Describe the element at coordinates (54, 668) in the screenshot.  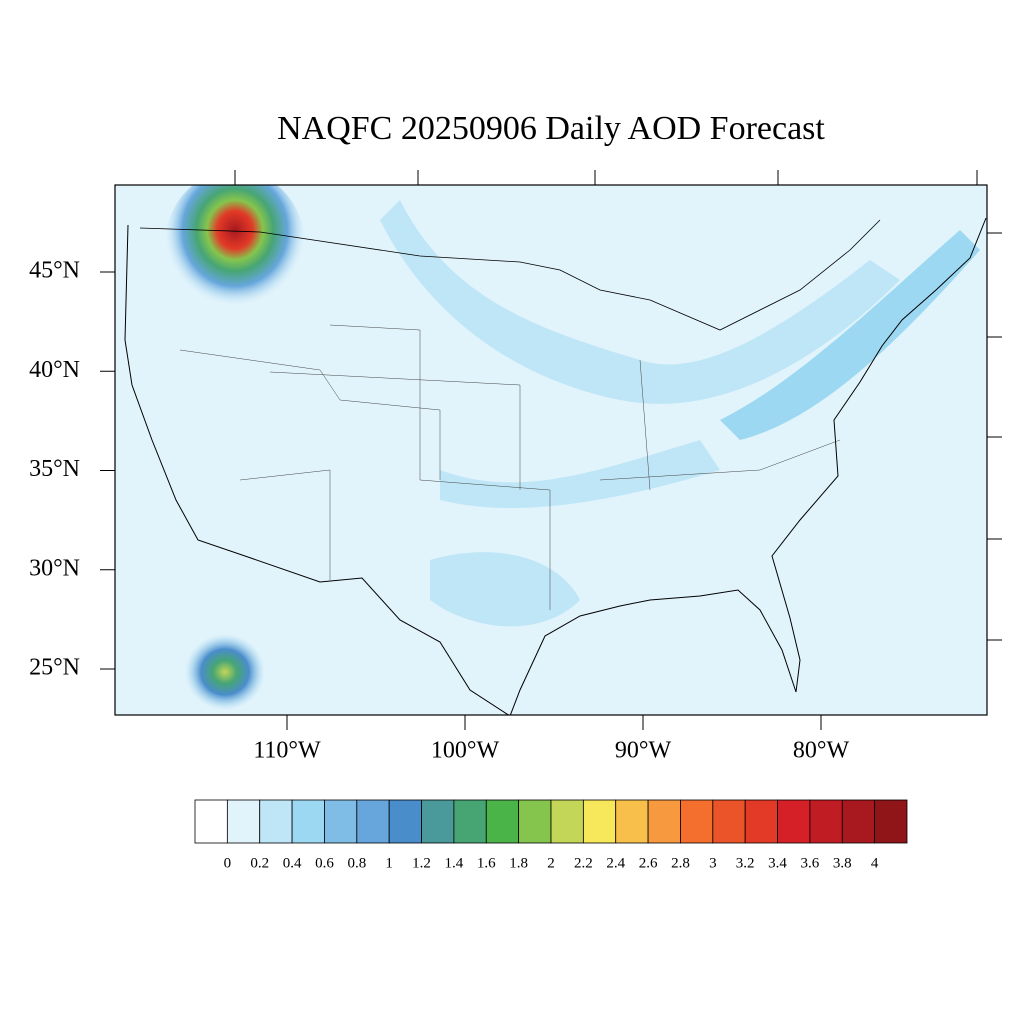
I see `lat-label: 25°N` at that location.